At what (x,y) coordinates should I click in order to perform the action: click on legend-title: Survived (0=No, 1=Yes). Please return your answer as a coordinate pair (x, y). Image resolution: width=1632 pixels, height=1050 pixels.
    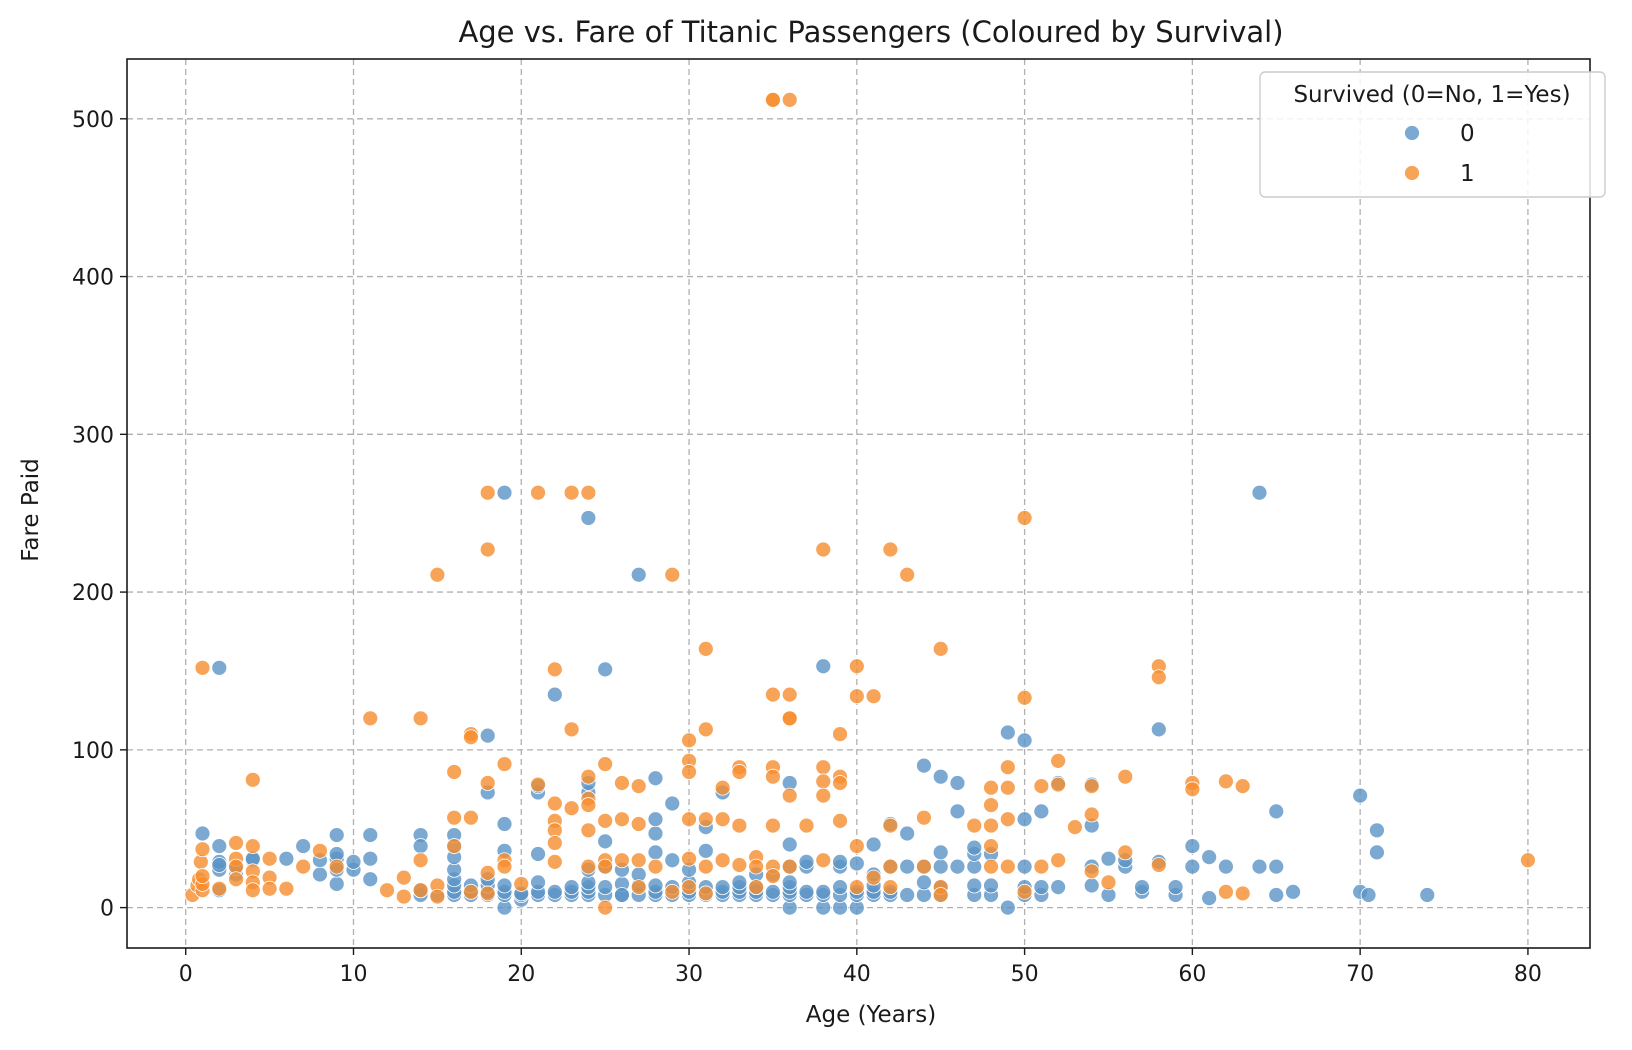
    Looking at the image, I should click on (1431, 95).